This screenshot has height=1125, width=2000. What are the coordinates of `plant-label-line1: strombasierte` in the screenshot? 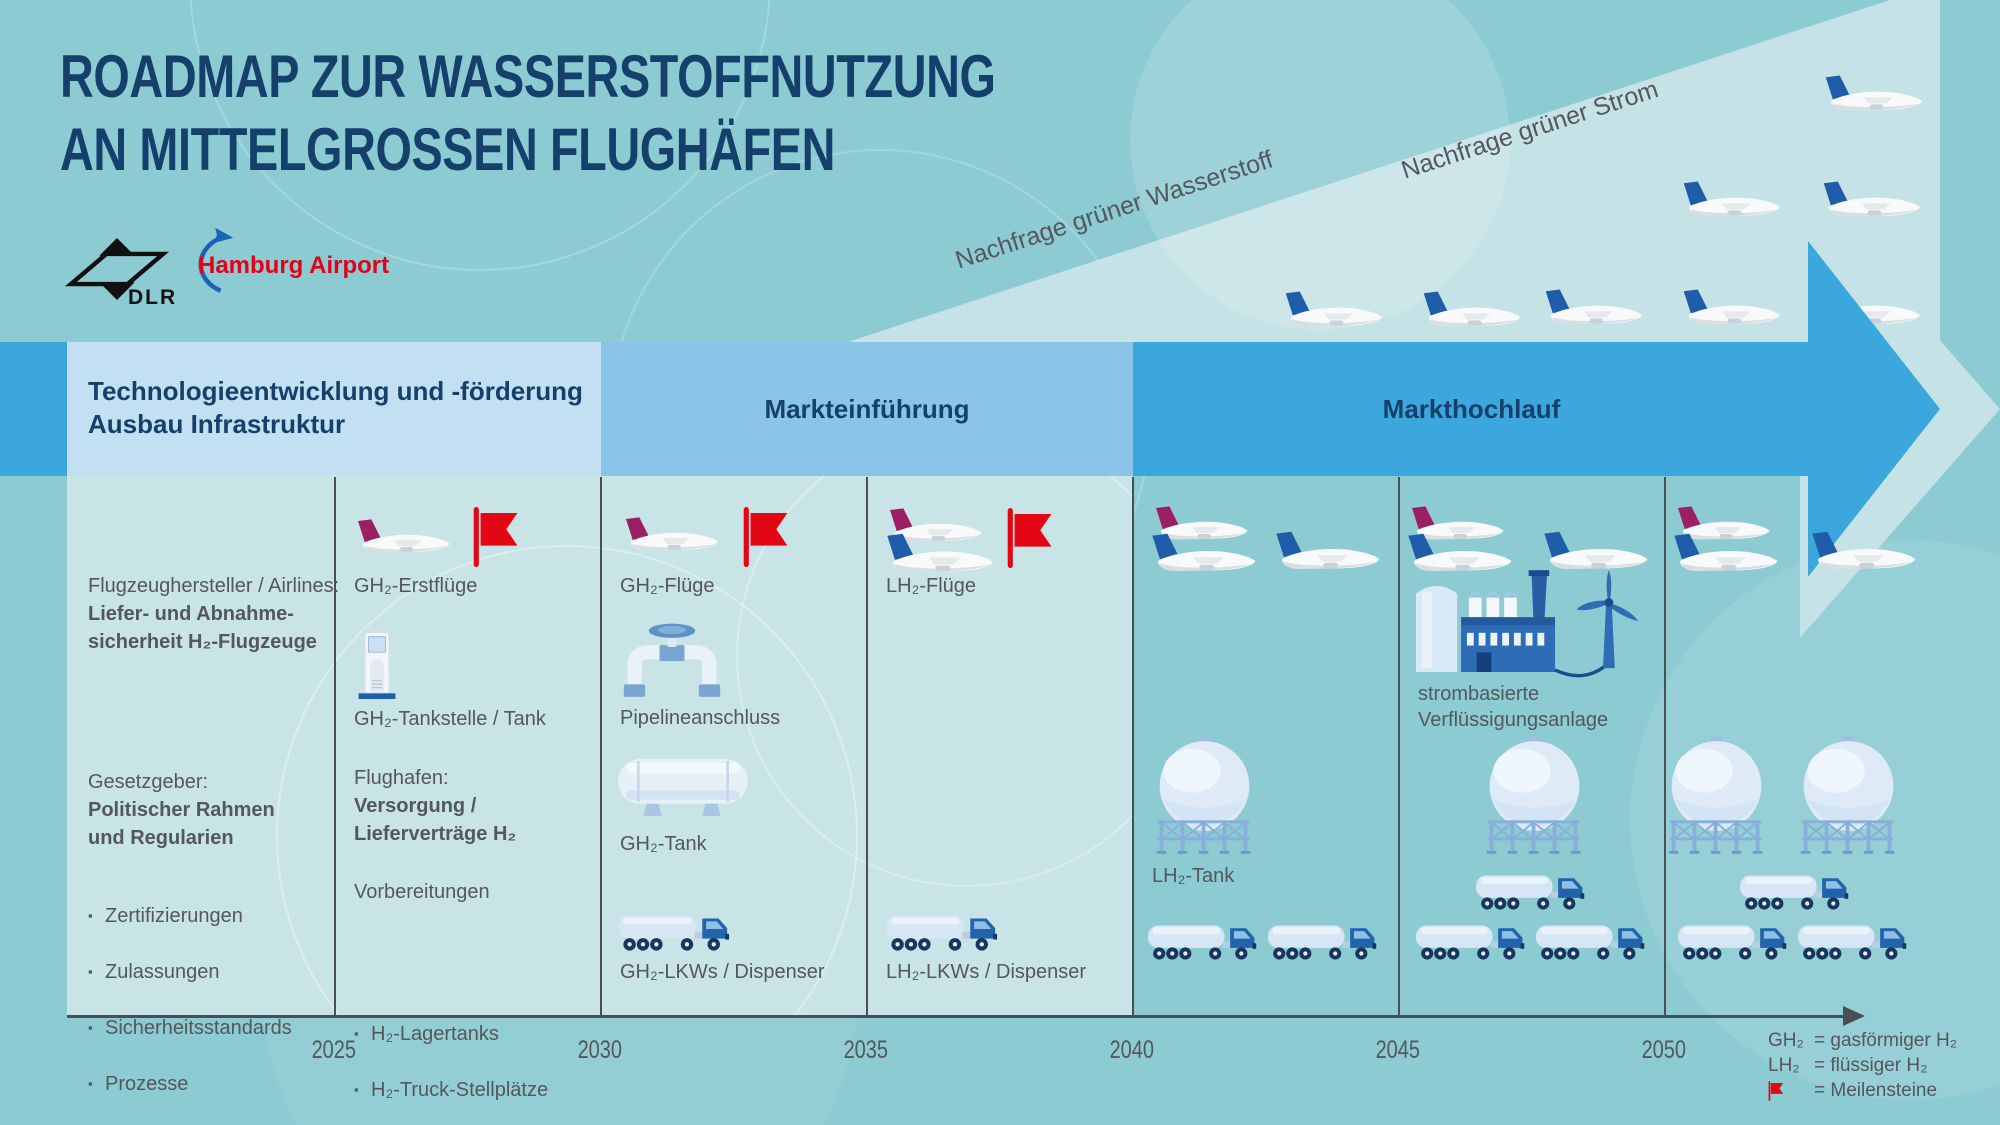 It's located at (1479, 694).